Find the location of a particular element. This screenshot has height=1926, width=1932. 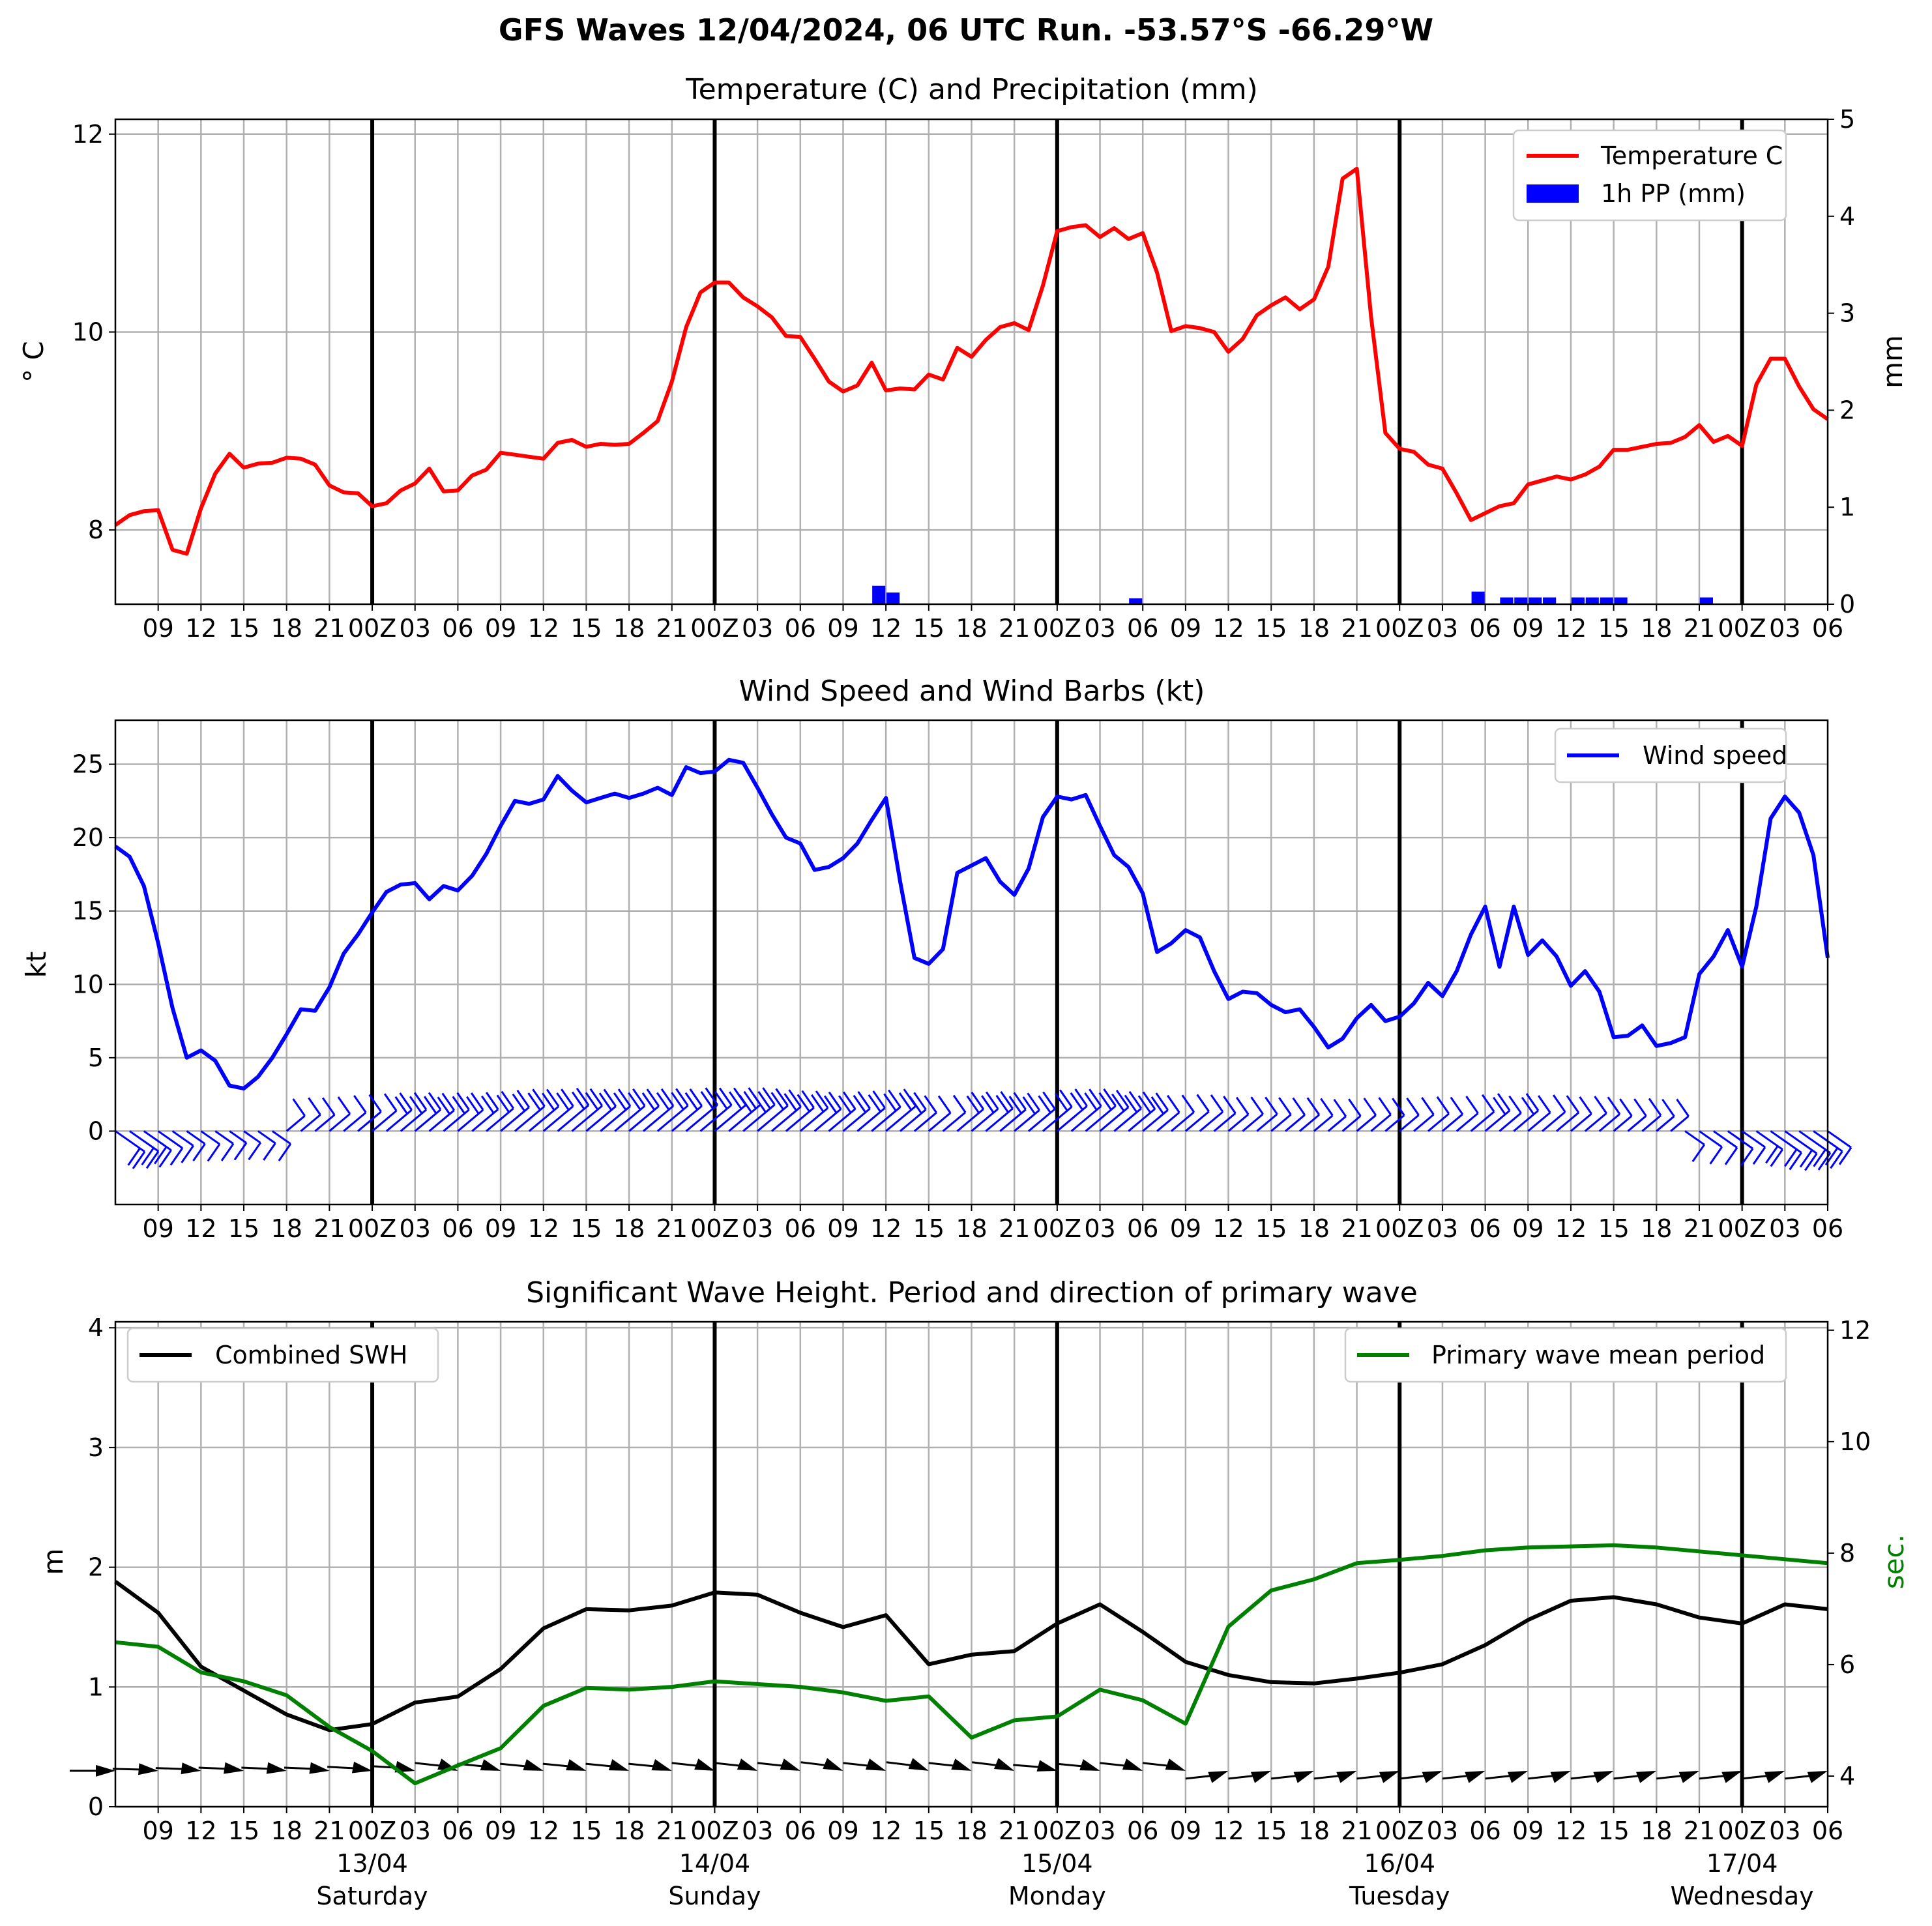

temperature-y-label: ° C is located at coordinates (34, 362).